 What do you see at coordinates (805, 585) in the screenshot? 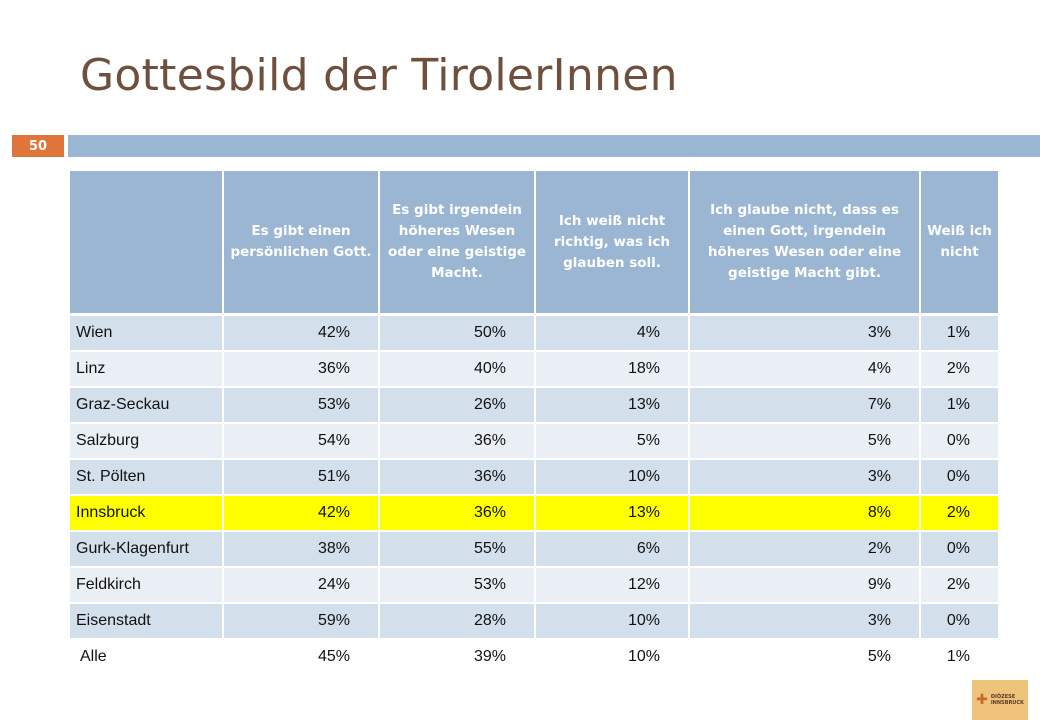
I see `value-cell: 9%` at bounding box center [805, 585].